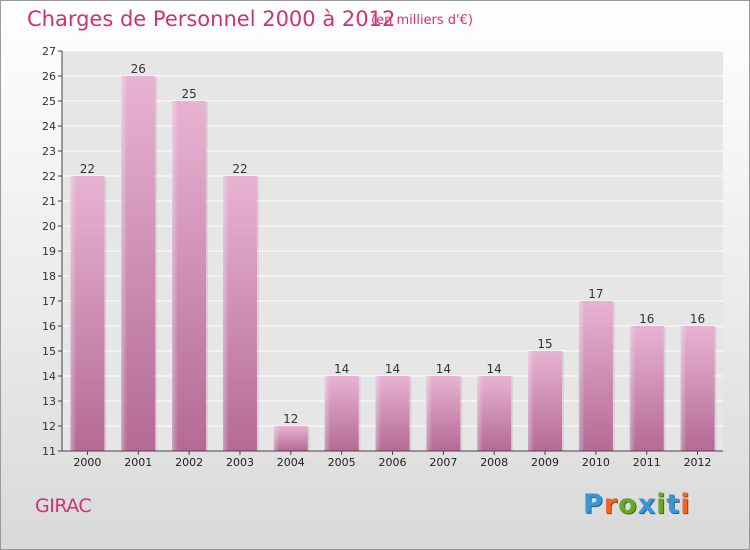  I want to click on x-tick-label: 2000, so click(87, 462).